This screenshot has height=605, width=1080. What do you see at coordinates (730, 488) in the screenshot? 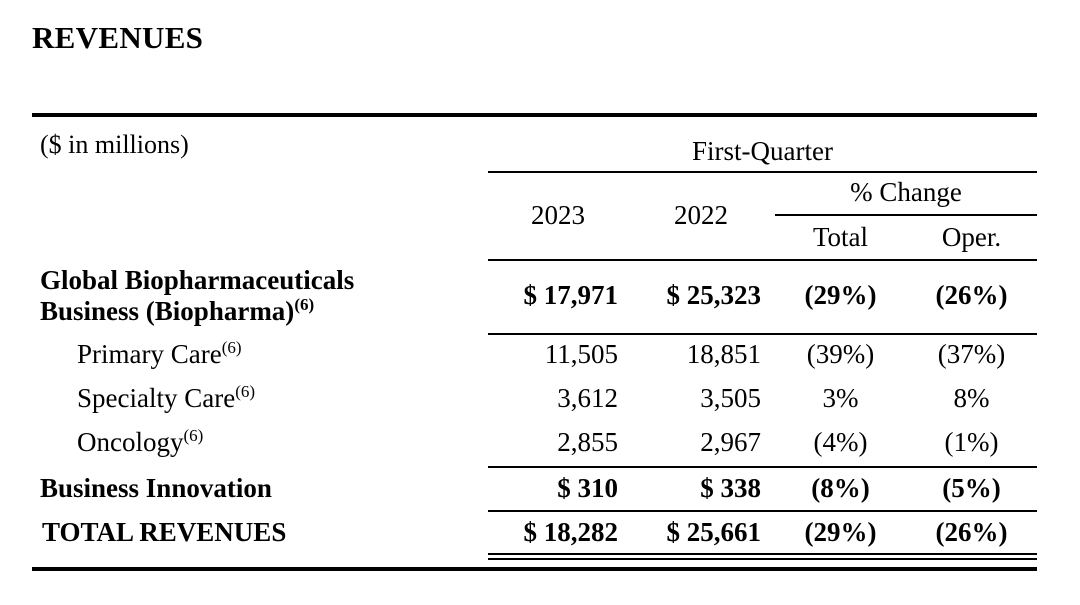
I see `cell-innovation-2022: $ 338` at bounding box center [730, 488].